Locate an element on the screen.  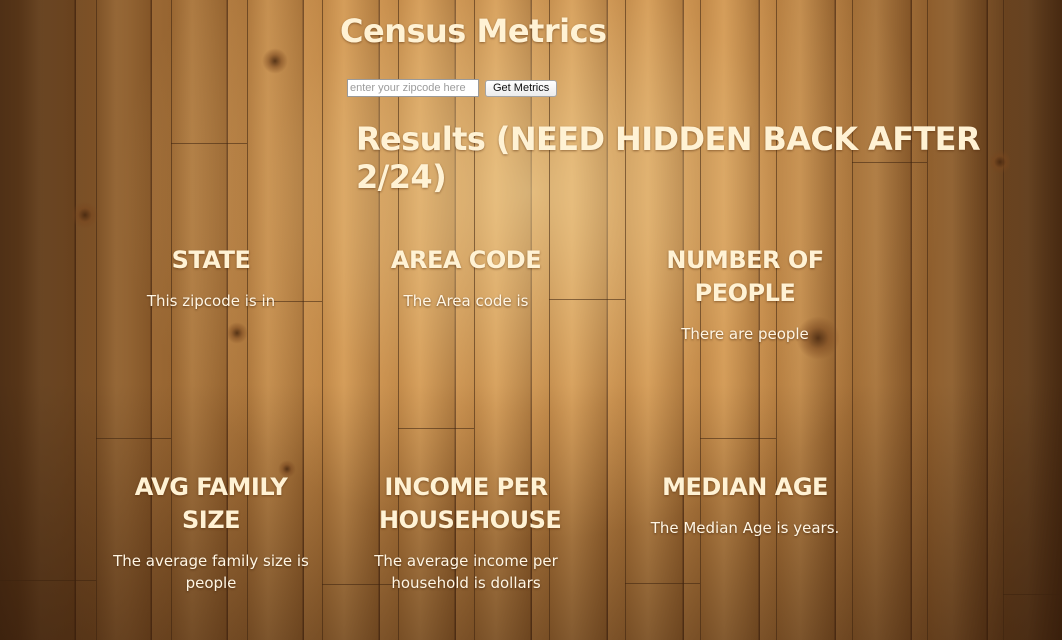
get-metrics-button: Get Metrics is located at coordinates (521, 88).